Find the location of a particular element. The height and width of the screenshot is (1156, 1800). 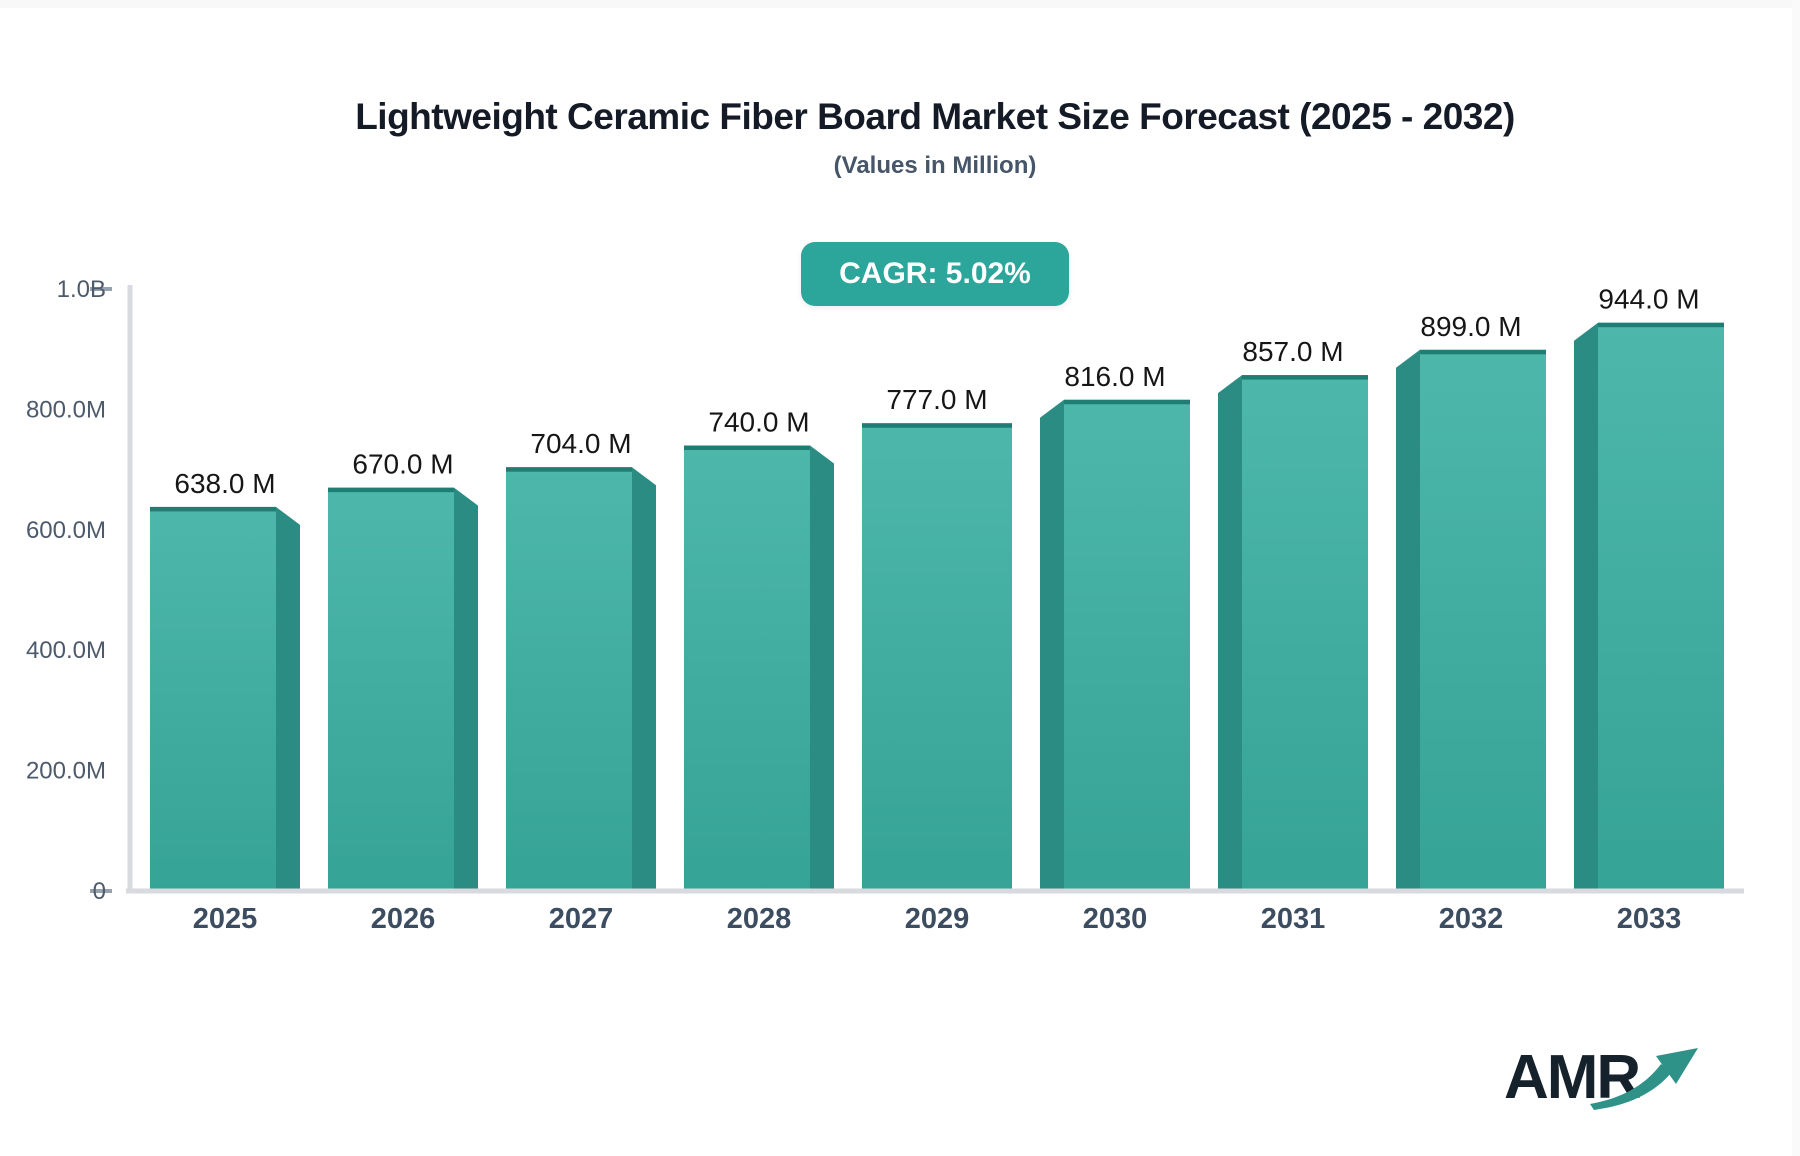

x-axis-label: 2027 is located at coordinates (581, 919).